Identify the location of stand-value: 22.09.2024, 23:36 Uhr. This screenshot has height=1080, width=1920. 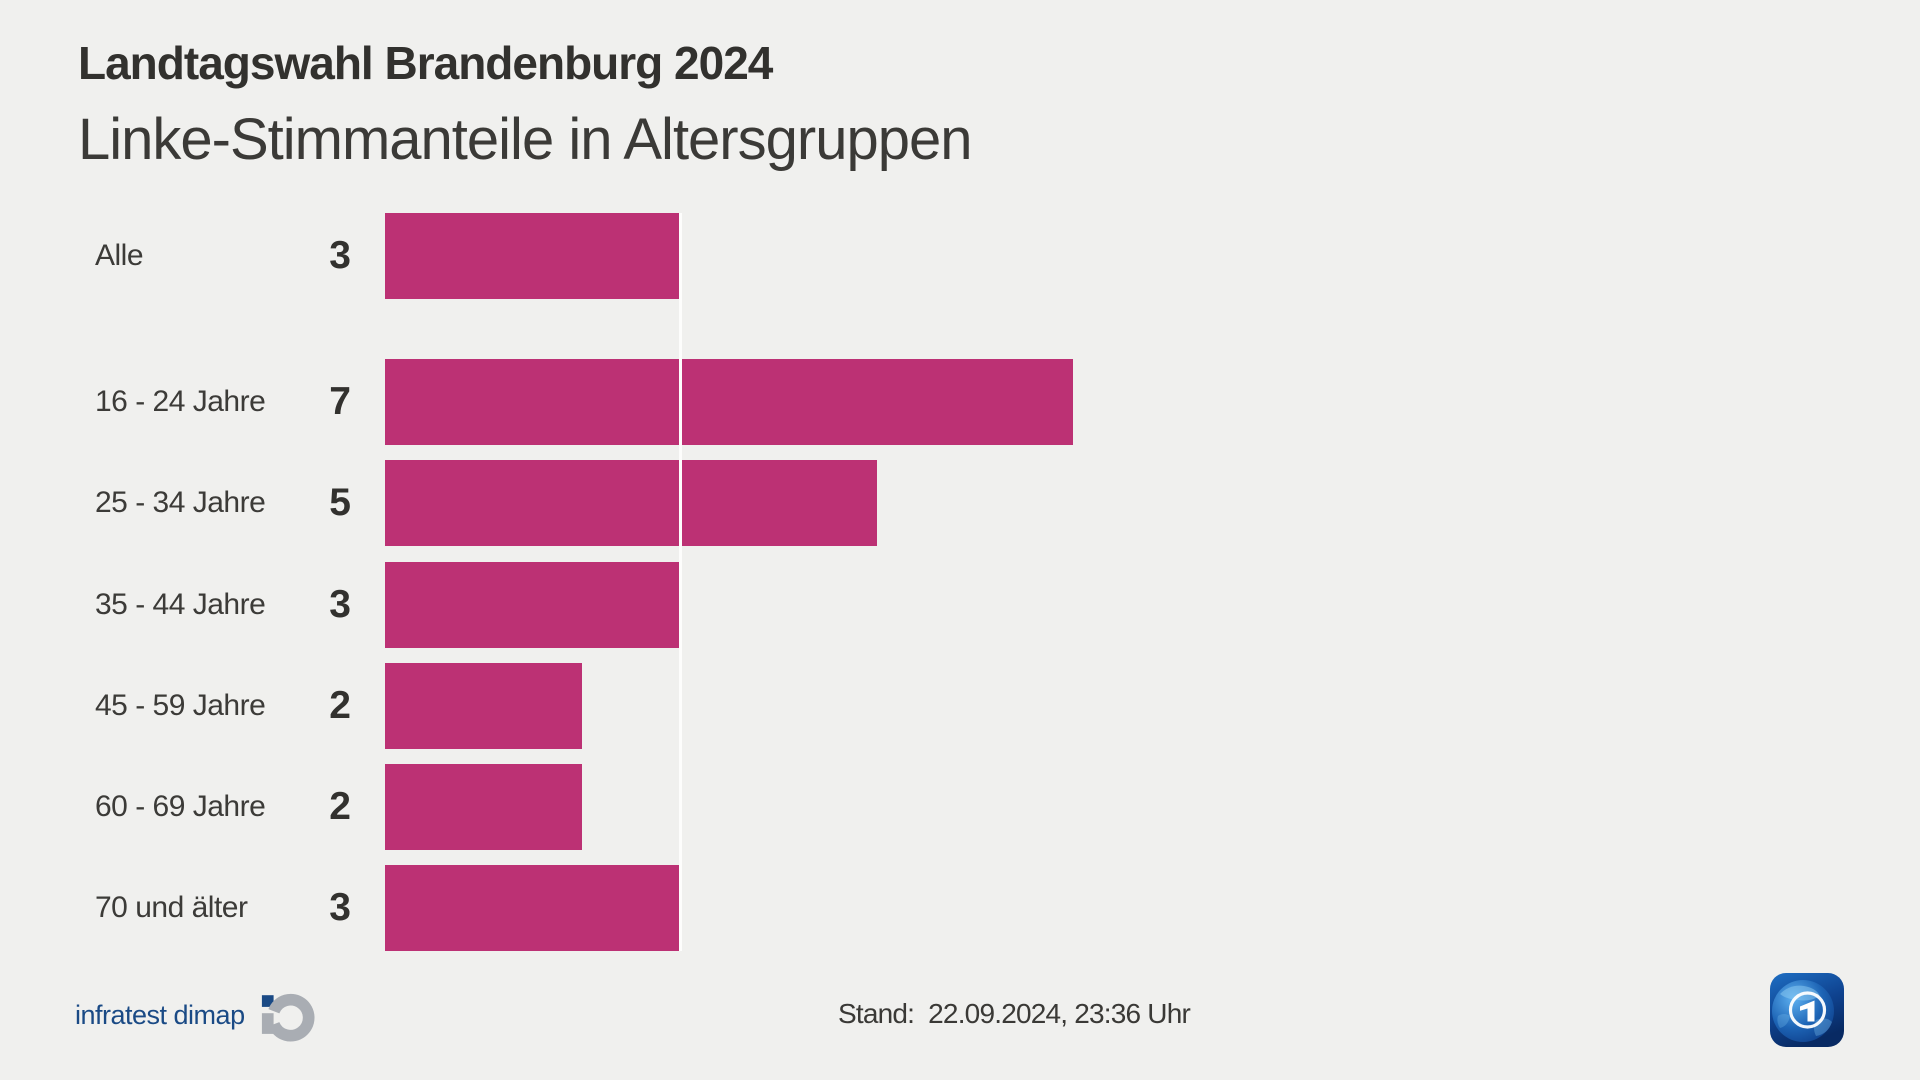
(1059, 1013).